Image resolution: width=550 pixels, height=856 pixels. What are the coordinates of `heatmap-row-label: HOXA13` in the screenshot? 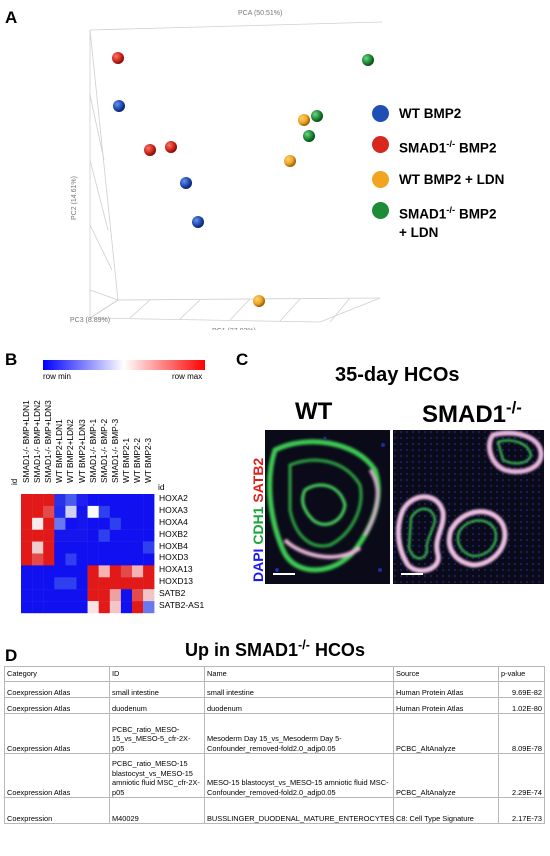 It's located at (176, 569).